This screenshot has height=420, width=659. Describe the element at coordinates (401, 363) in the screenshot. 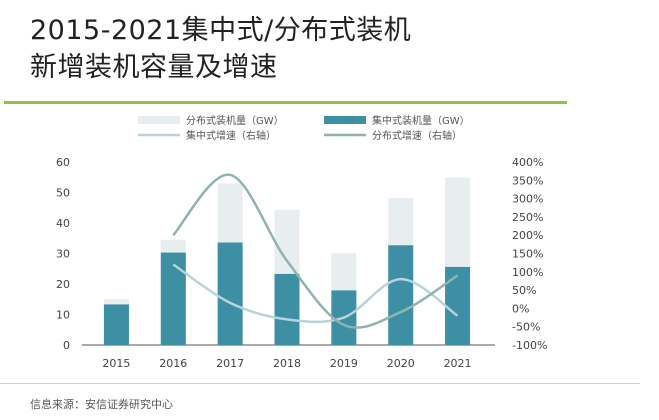

I see `x-tick-label: 2020` at that location.